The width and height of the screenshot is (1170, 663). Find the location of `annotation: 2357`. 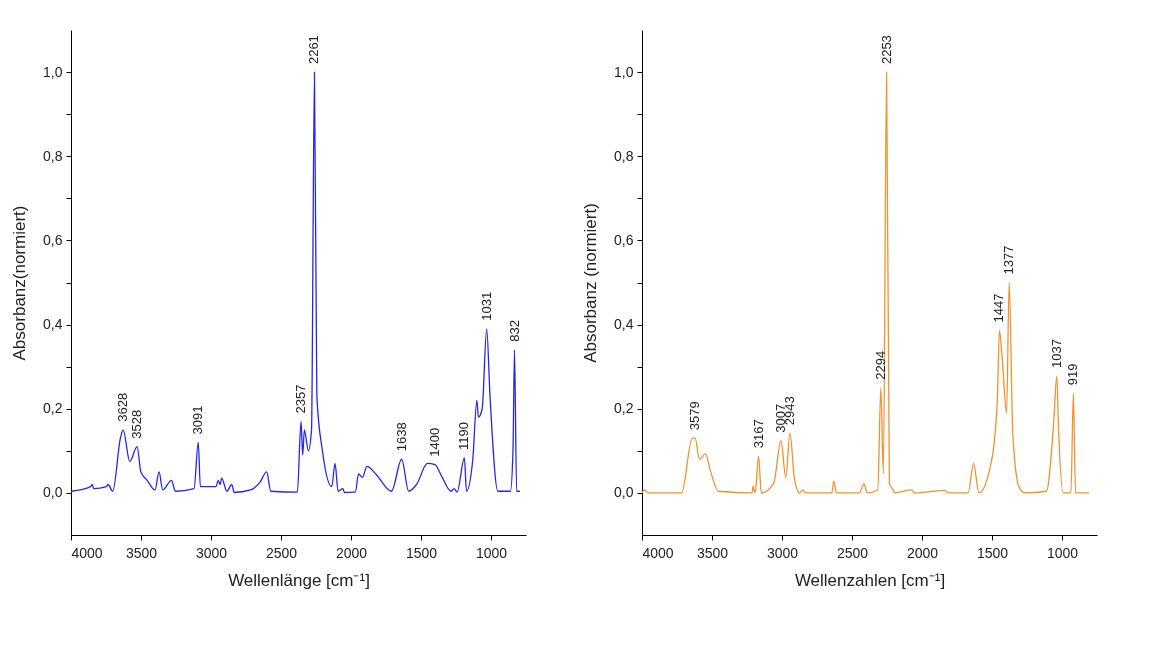

annotation: 2357 is located at coordinates (301, 399).